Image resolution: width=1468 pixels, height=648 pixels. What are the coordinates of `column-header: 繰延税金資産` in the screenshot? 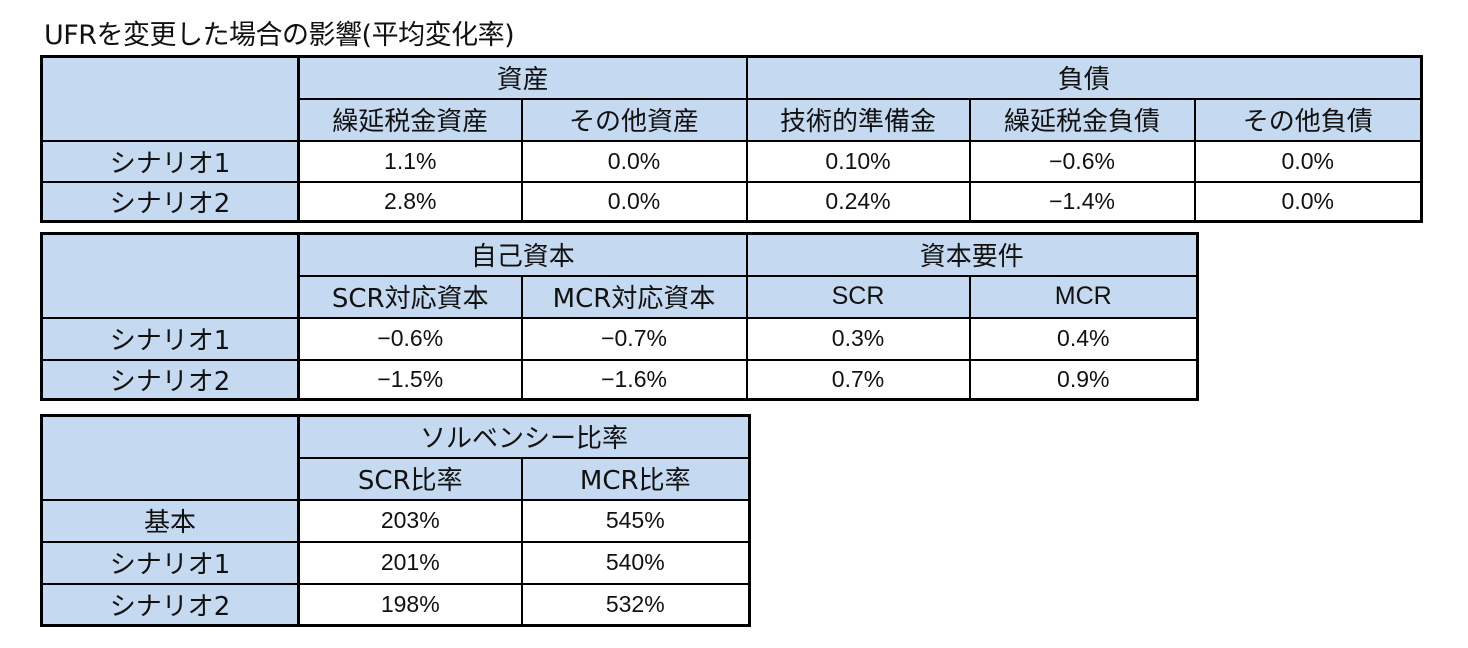 It's located at (410, 119).